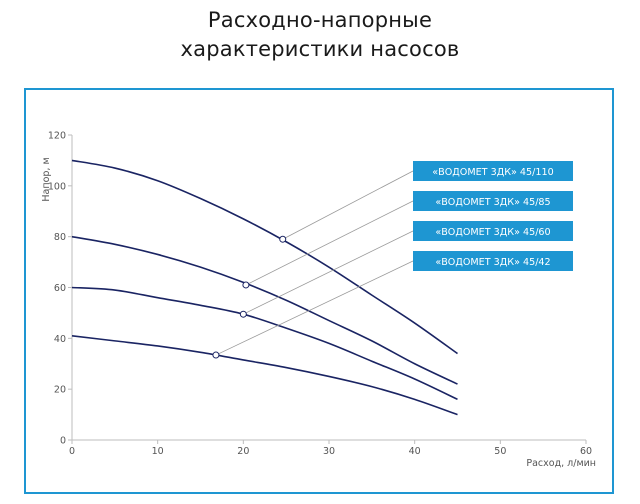 The height and width of the screenshot is (504, 640). I want to click on chart-title-line-1: Расходно-напорные, so click(320, 20).